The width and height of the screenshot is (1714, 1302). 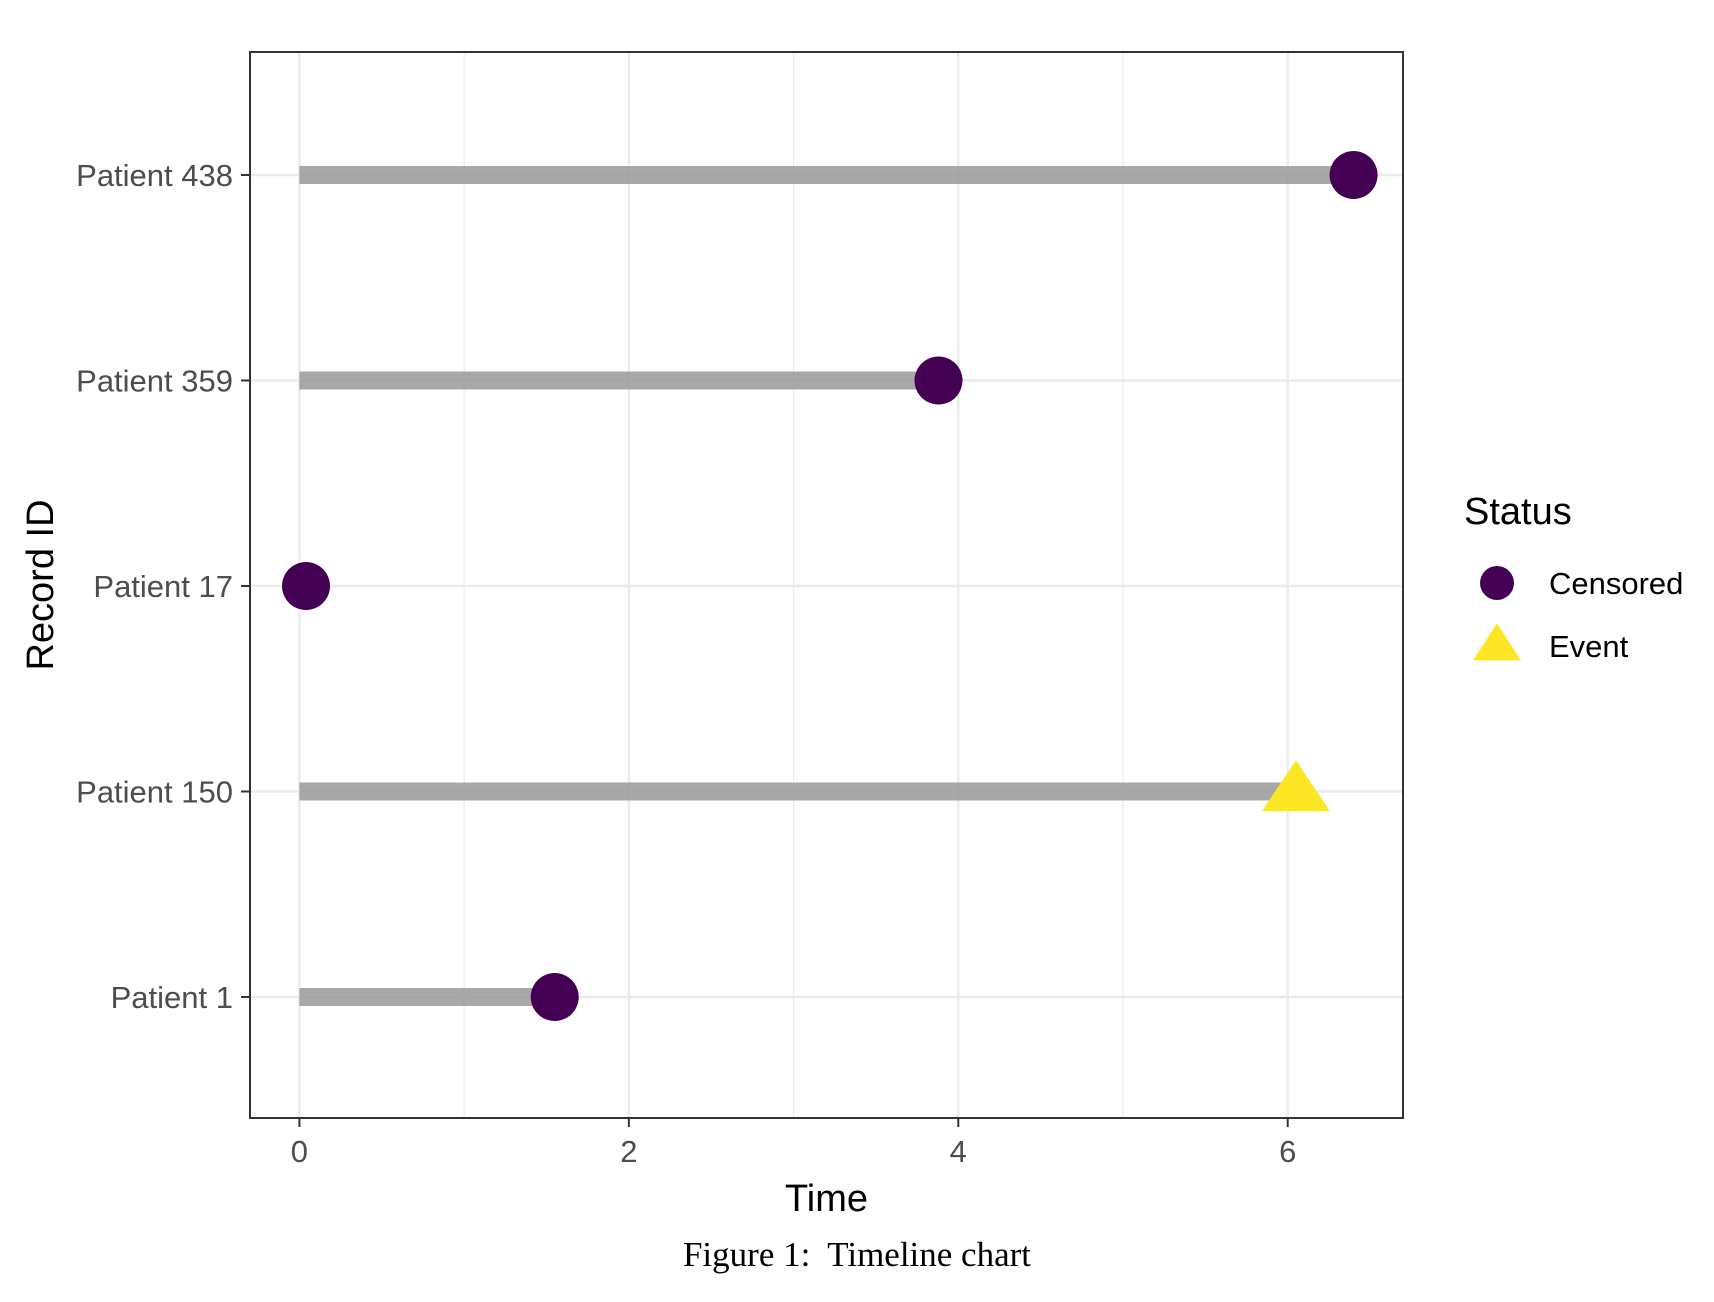 What do you see at coordinates (1589, 646) in the screenshot?
I see `legend-label: Event` at bounding box center [1589, 646].